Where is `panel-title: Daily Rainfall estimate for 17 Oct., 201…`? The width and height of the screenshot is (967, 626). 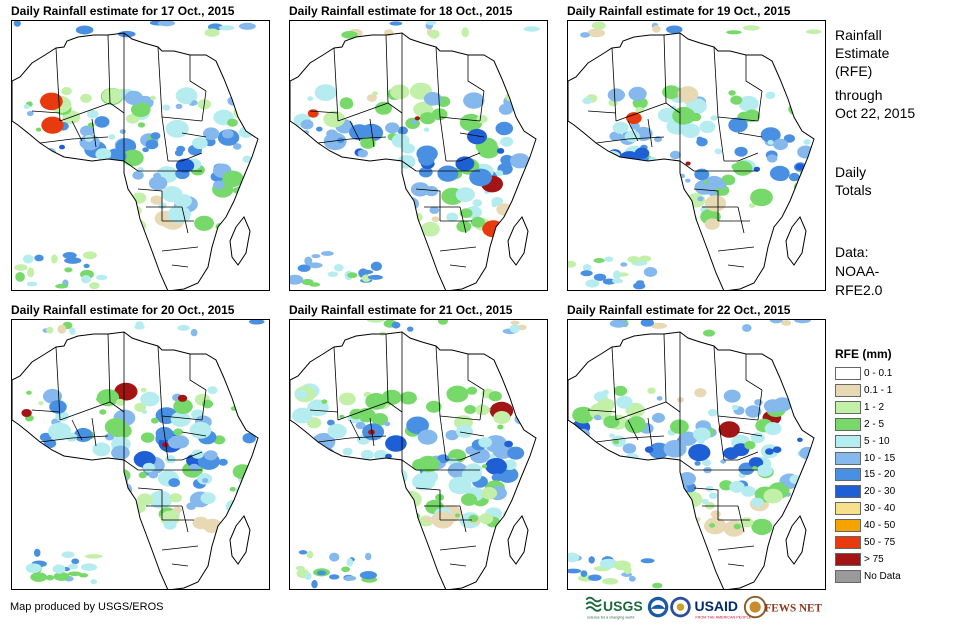
panel-title: Daily Rainfall estimate for 17 Oct., 201… is located at coordinates (123, 11).